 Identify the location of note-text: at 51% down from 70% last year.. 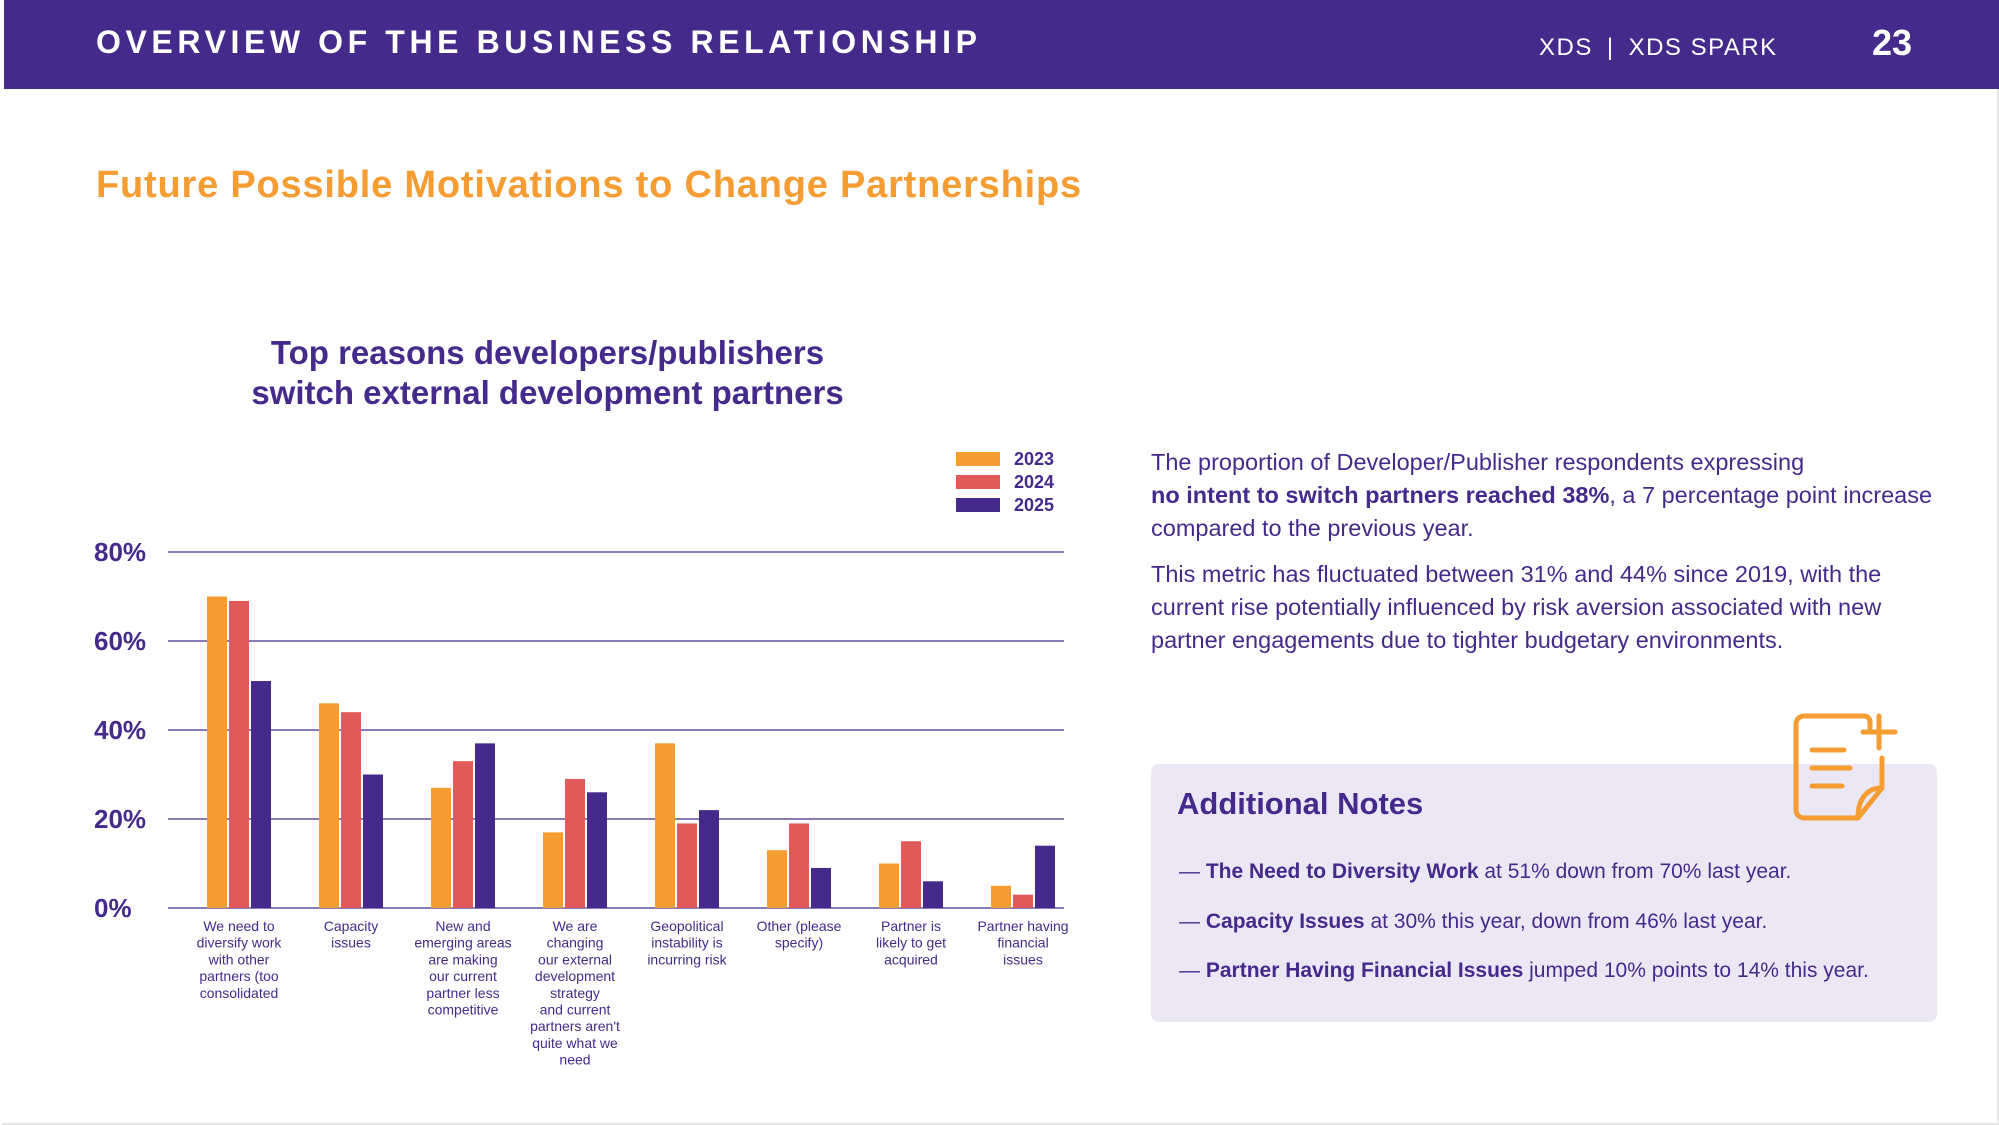
(1635, 871).